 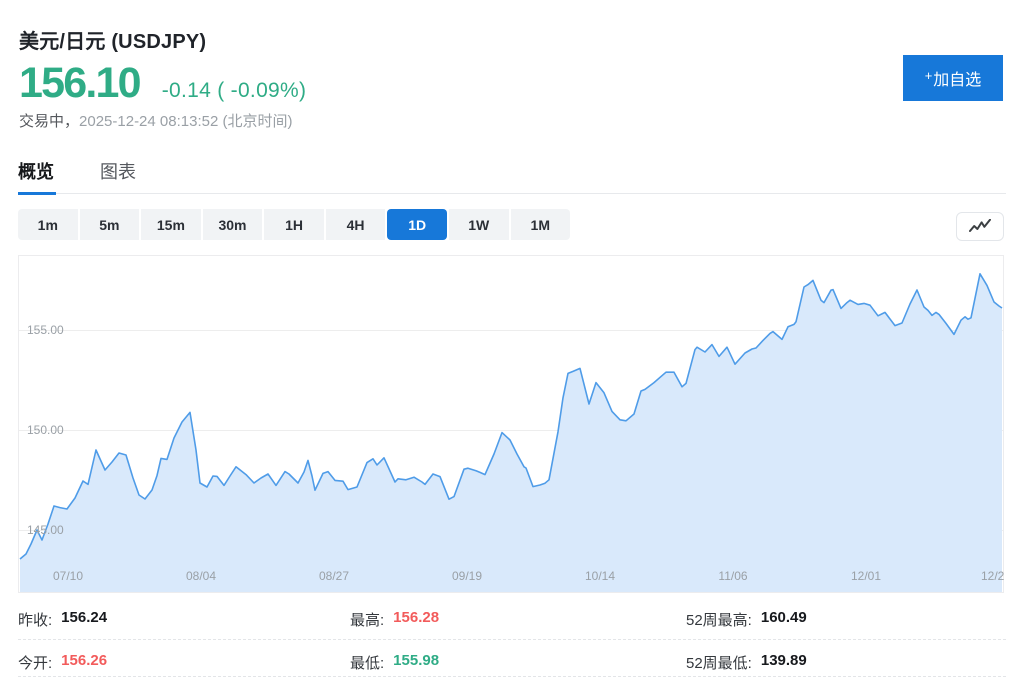 What do you see at coordinates (35, 663) in the screenshot?
I see `stat-label: 今开:` at bounding box center [35, 663].